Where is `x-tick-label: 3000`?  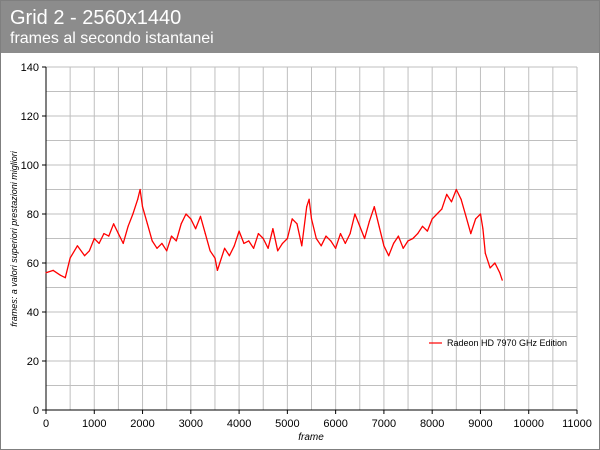
x-tick-label: 3000 is located at coordinates (191, 424).